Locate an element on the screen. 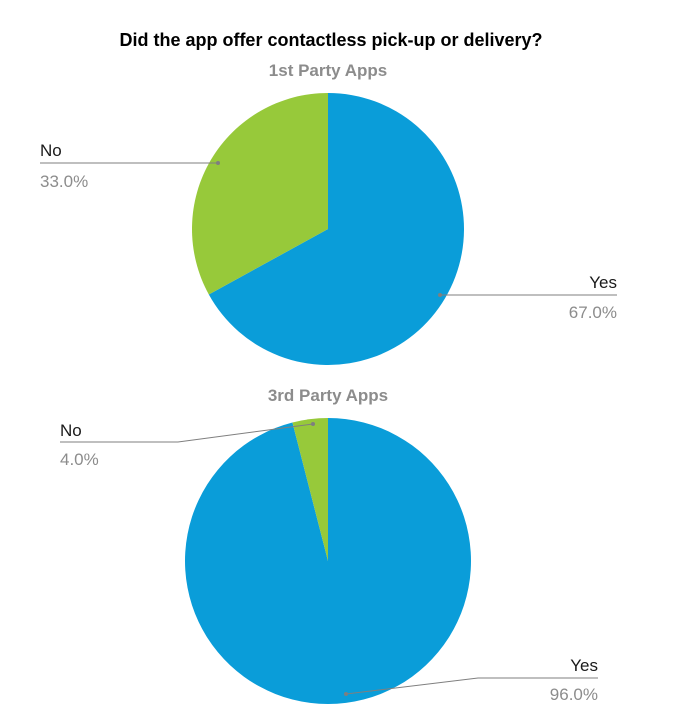 This screenshot has width=695, height=722. pie-1-slice-yes is located at coordinates (336, 229).